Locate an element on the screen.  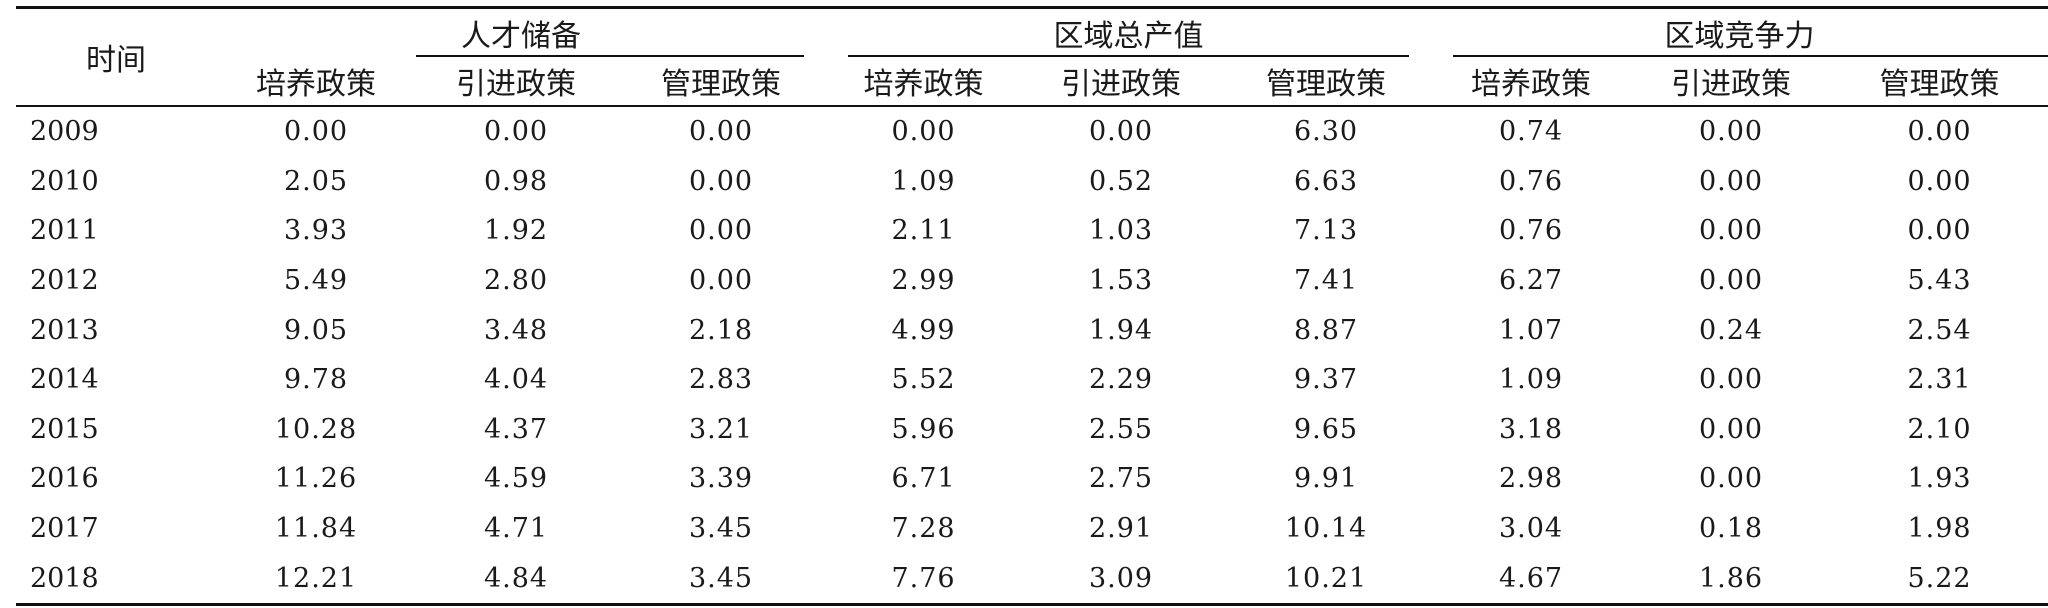
group-header-regional-competitiveness: 区域竞争力 is located at coordinates (1739, 32).